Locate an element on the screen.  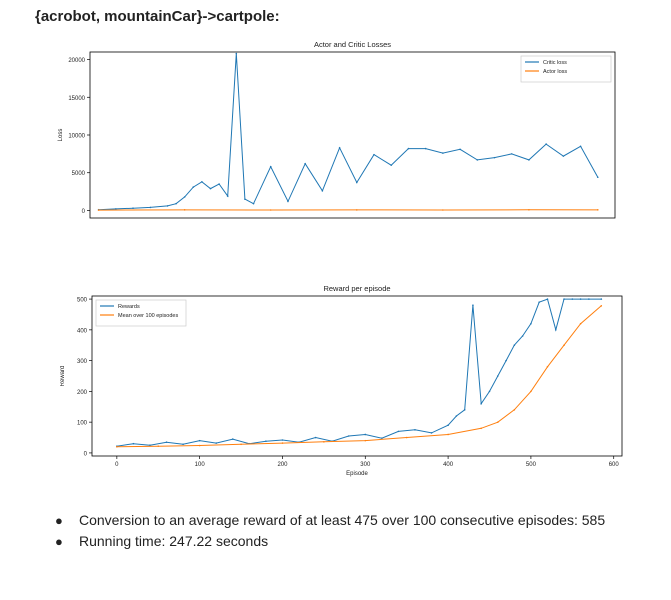
list-item: ● Running time: 247.22 seconds is located at coordinates (355, 541).